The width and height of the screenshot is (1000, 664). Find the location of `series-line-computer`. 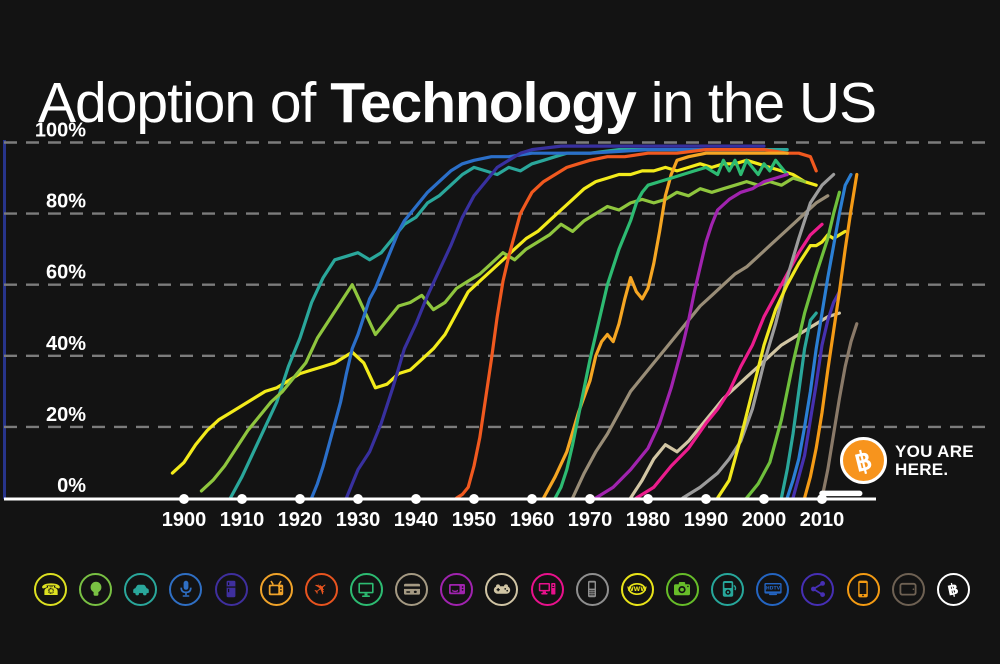

series-line-computer is located at coordinates (729, 361).